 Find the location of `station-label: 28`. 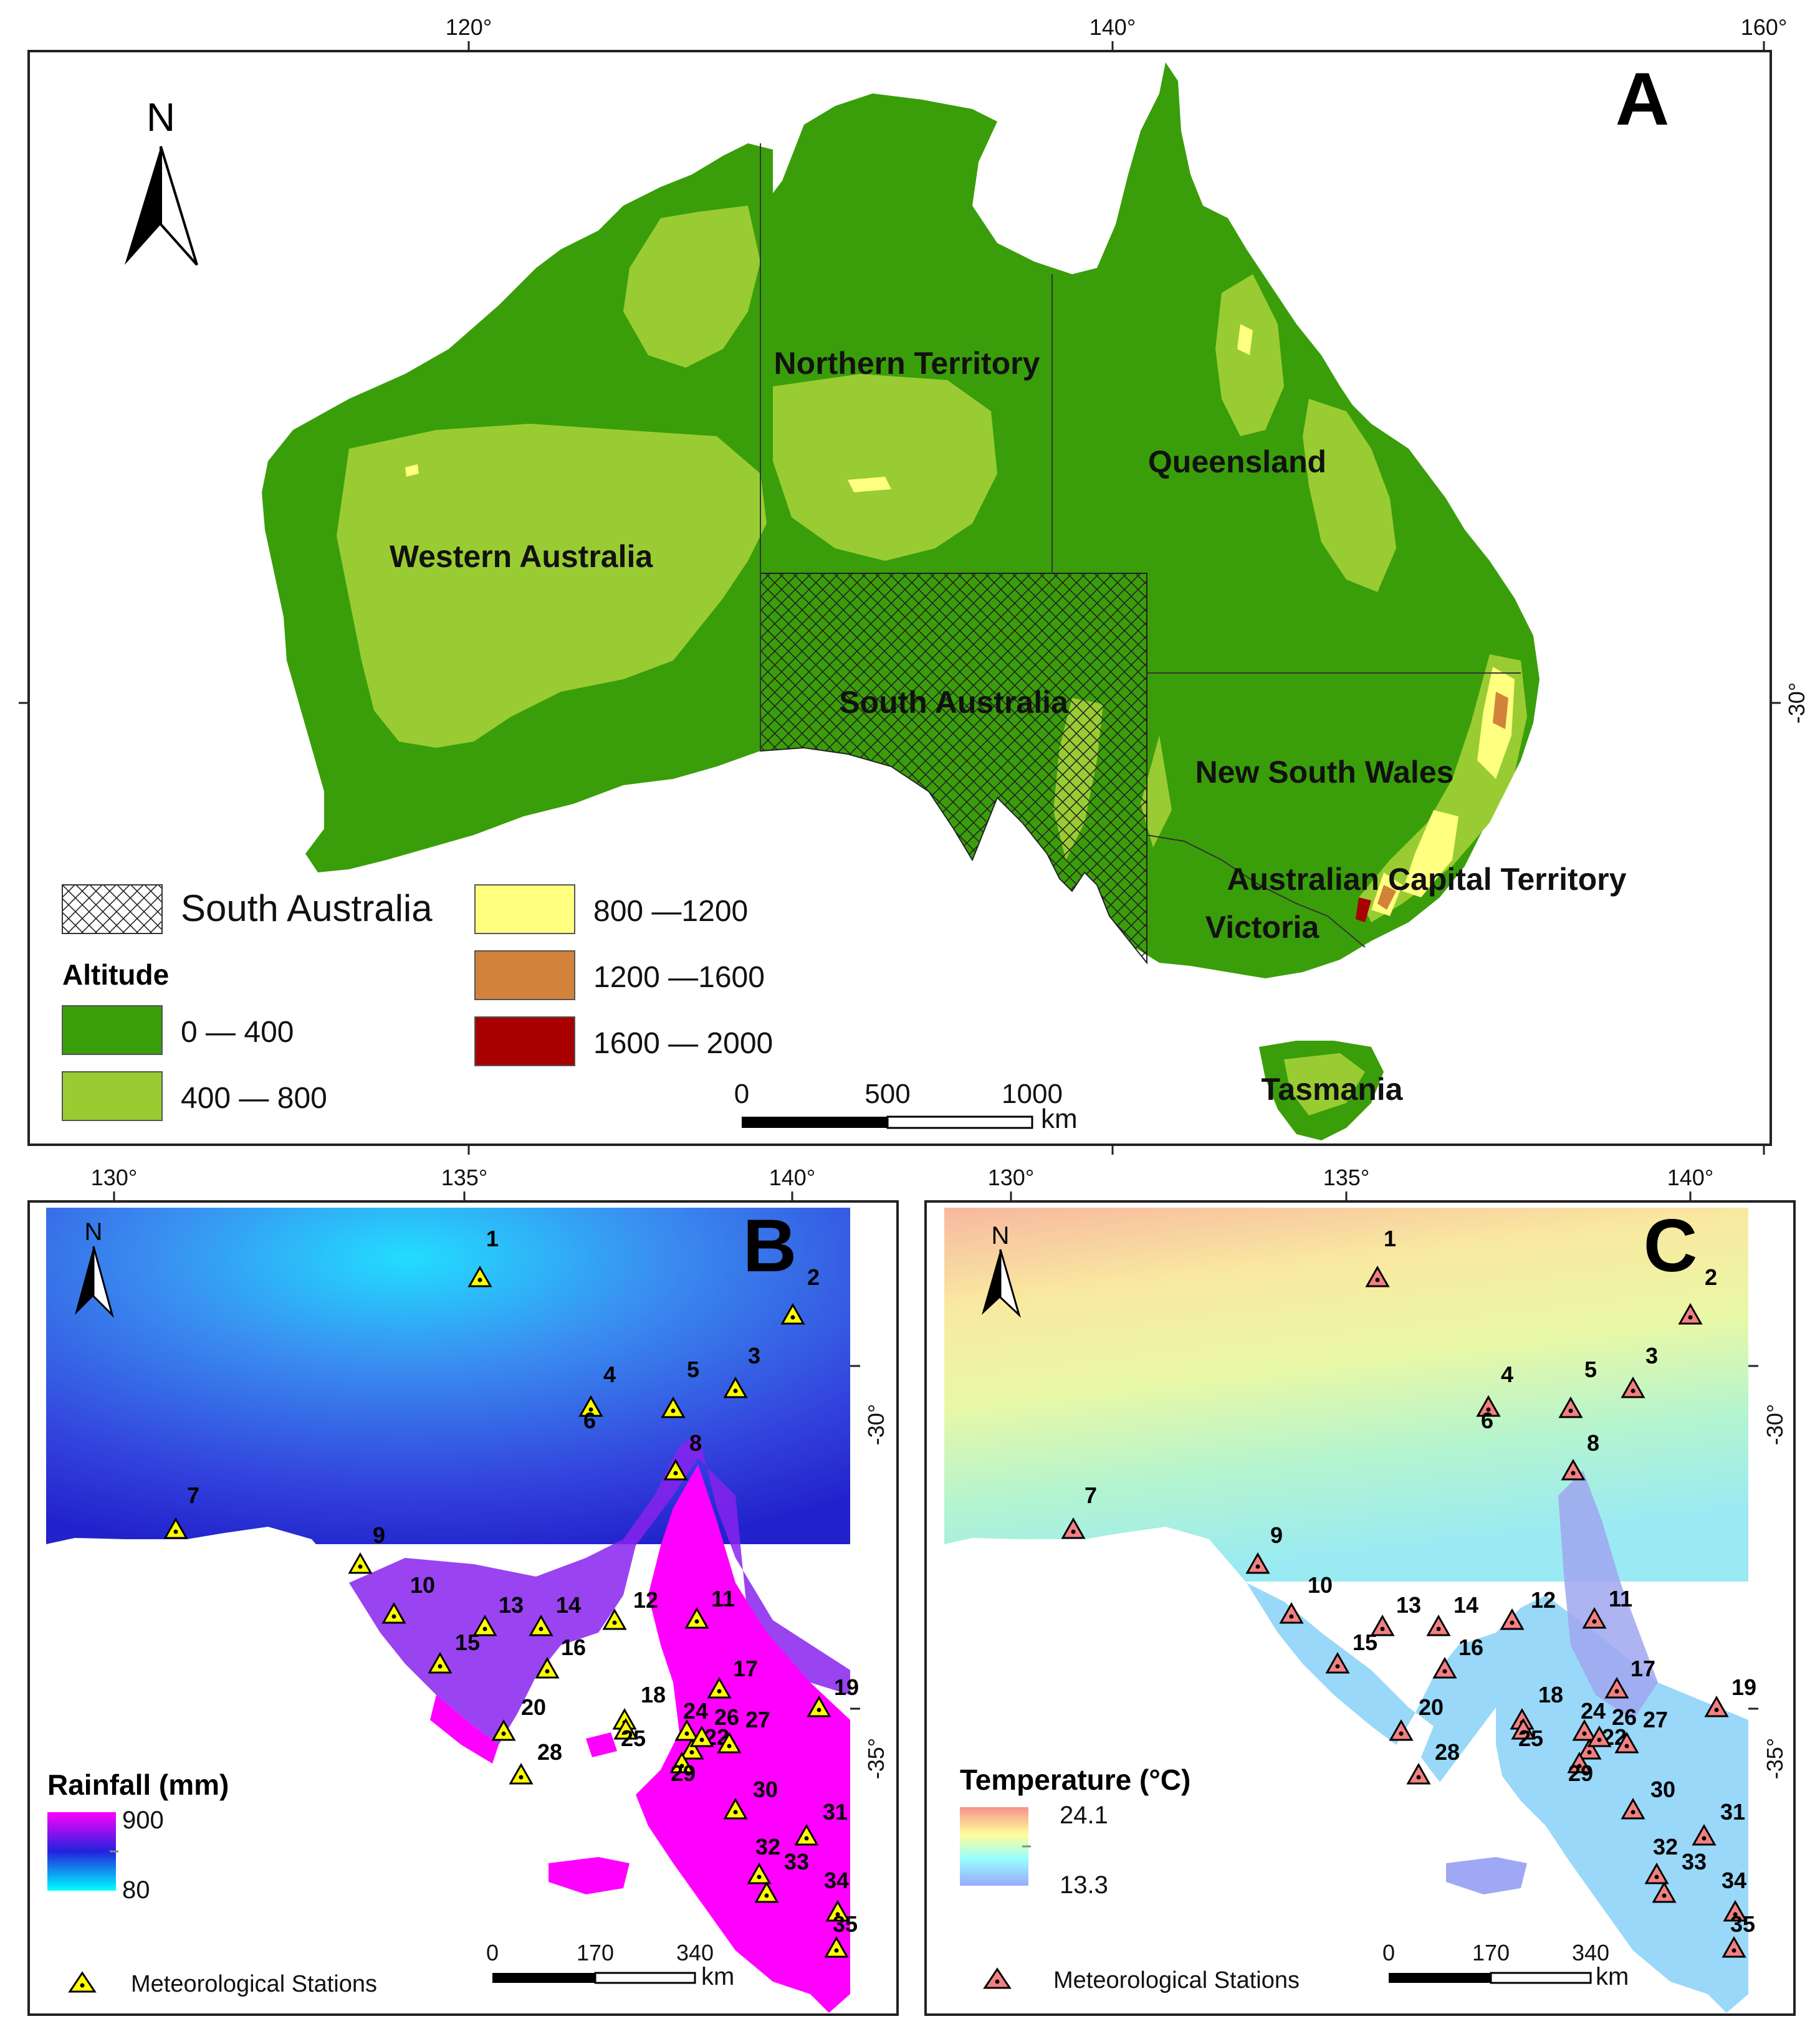

station-label: 28 is located at coordinates (1448, 1752).